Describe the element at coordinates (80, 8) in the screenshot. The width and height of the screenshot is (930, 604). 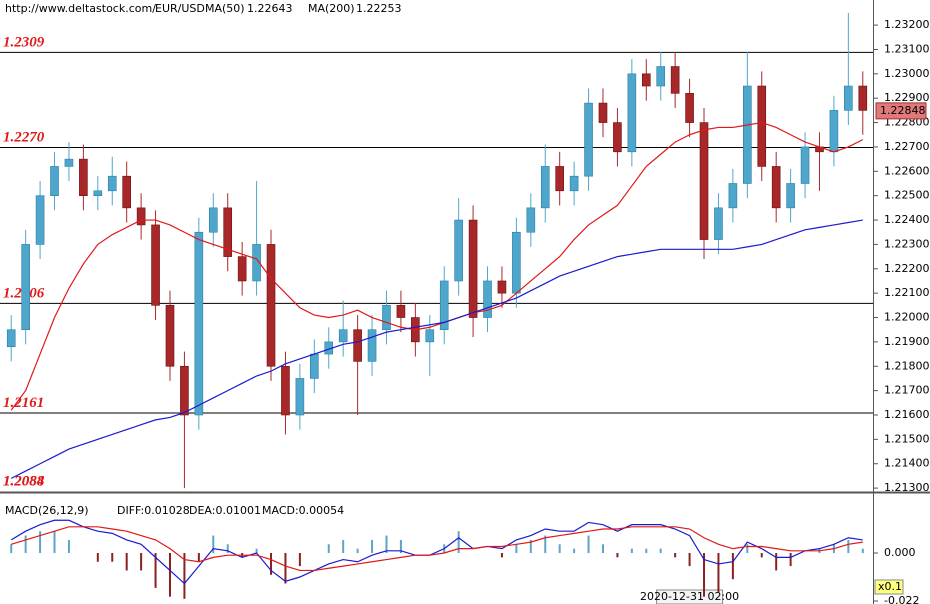
I see `source-url: http://www.deltastock.com/` at that location.